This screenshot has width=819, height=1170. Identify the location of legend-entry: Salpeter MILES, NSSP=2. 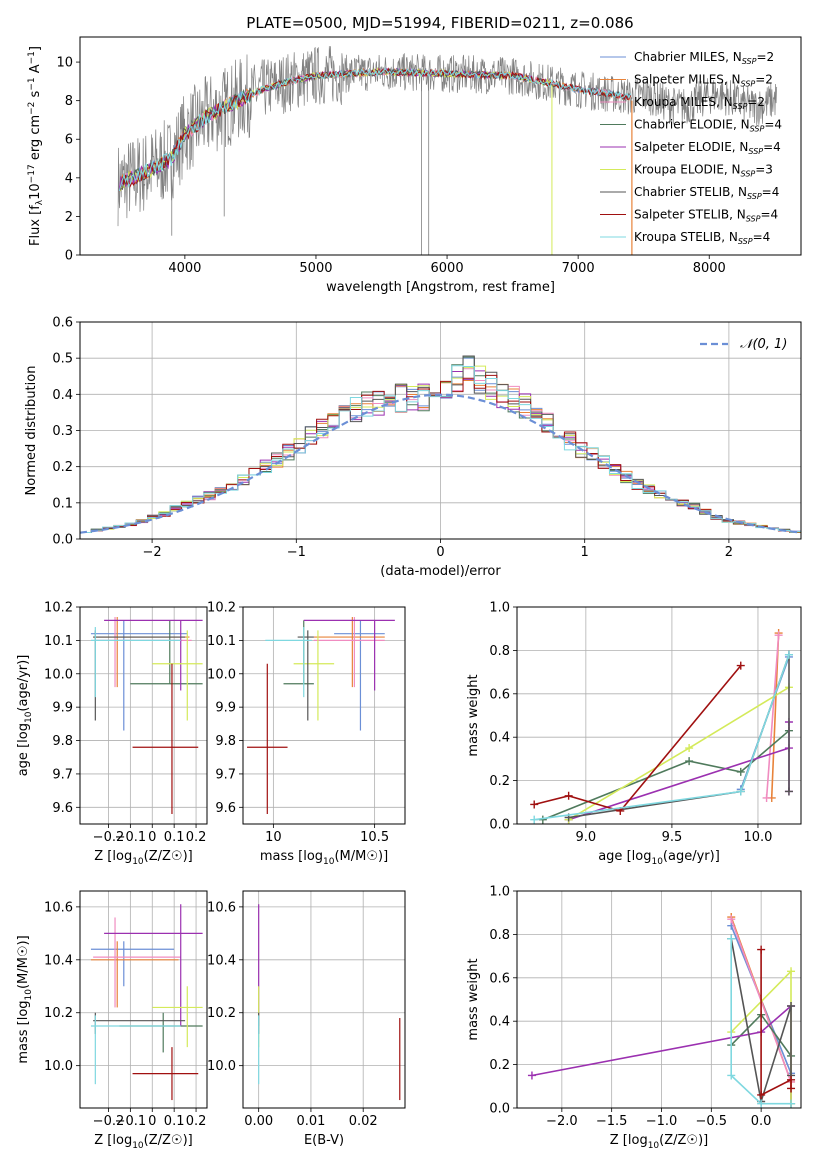
(703, 81).